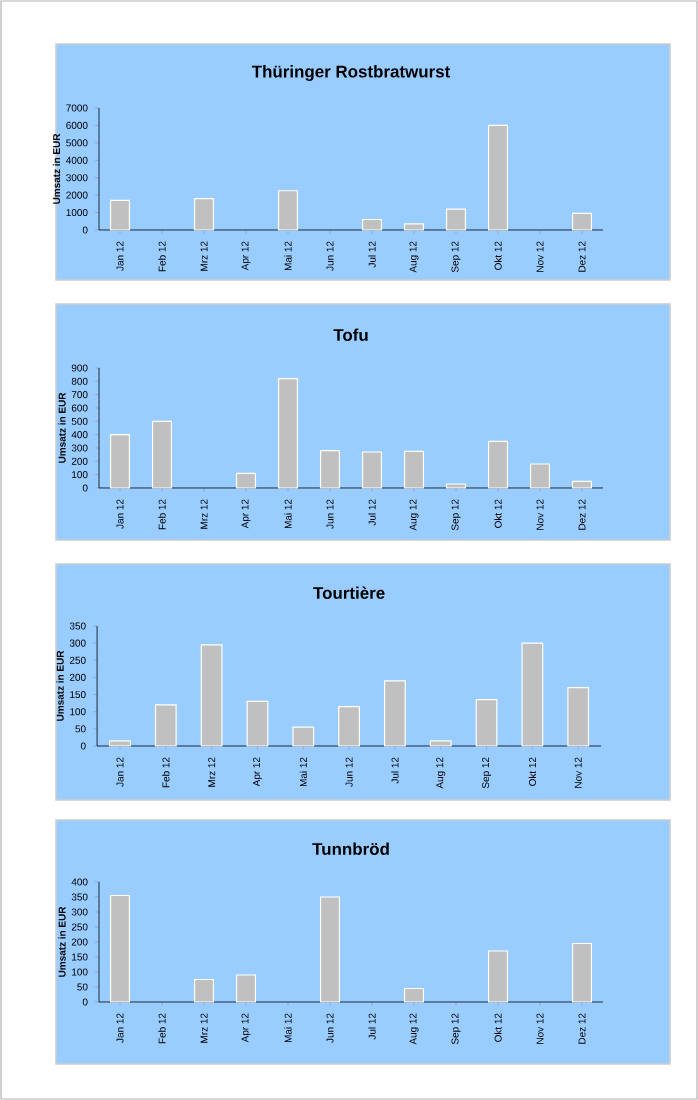 This screenshot has width=698, height=1100. Describe the element at coordinates (350, 334) in the screenshot. I see `chart-title: Tofu` at that location.